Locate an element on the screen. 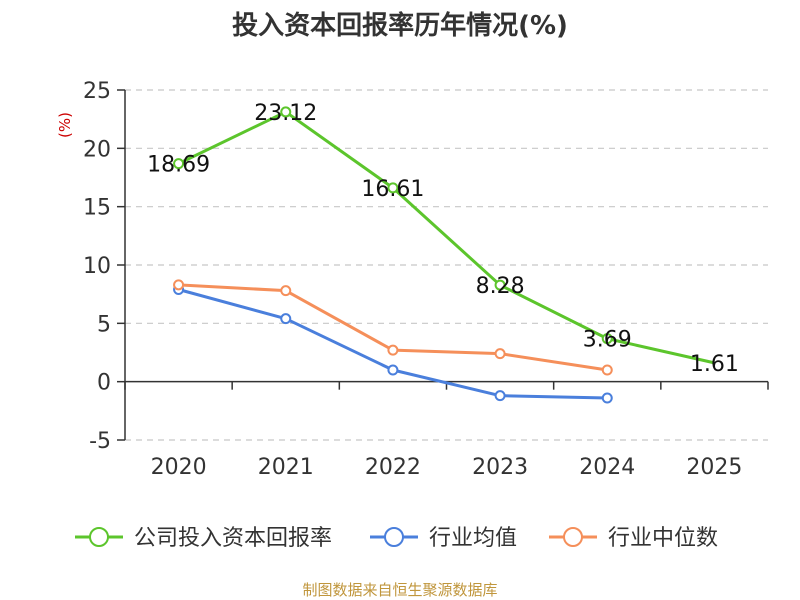 The height and width of the screenshot is (600, 800). data-label: 18.69 is located at coordinates (178, 165).